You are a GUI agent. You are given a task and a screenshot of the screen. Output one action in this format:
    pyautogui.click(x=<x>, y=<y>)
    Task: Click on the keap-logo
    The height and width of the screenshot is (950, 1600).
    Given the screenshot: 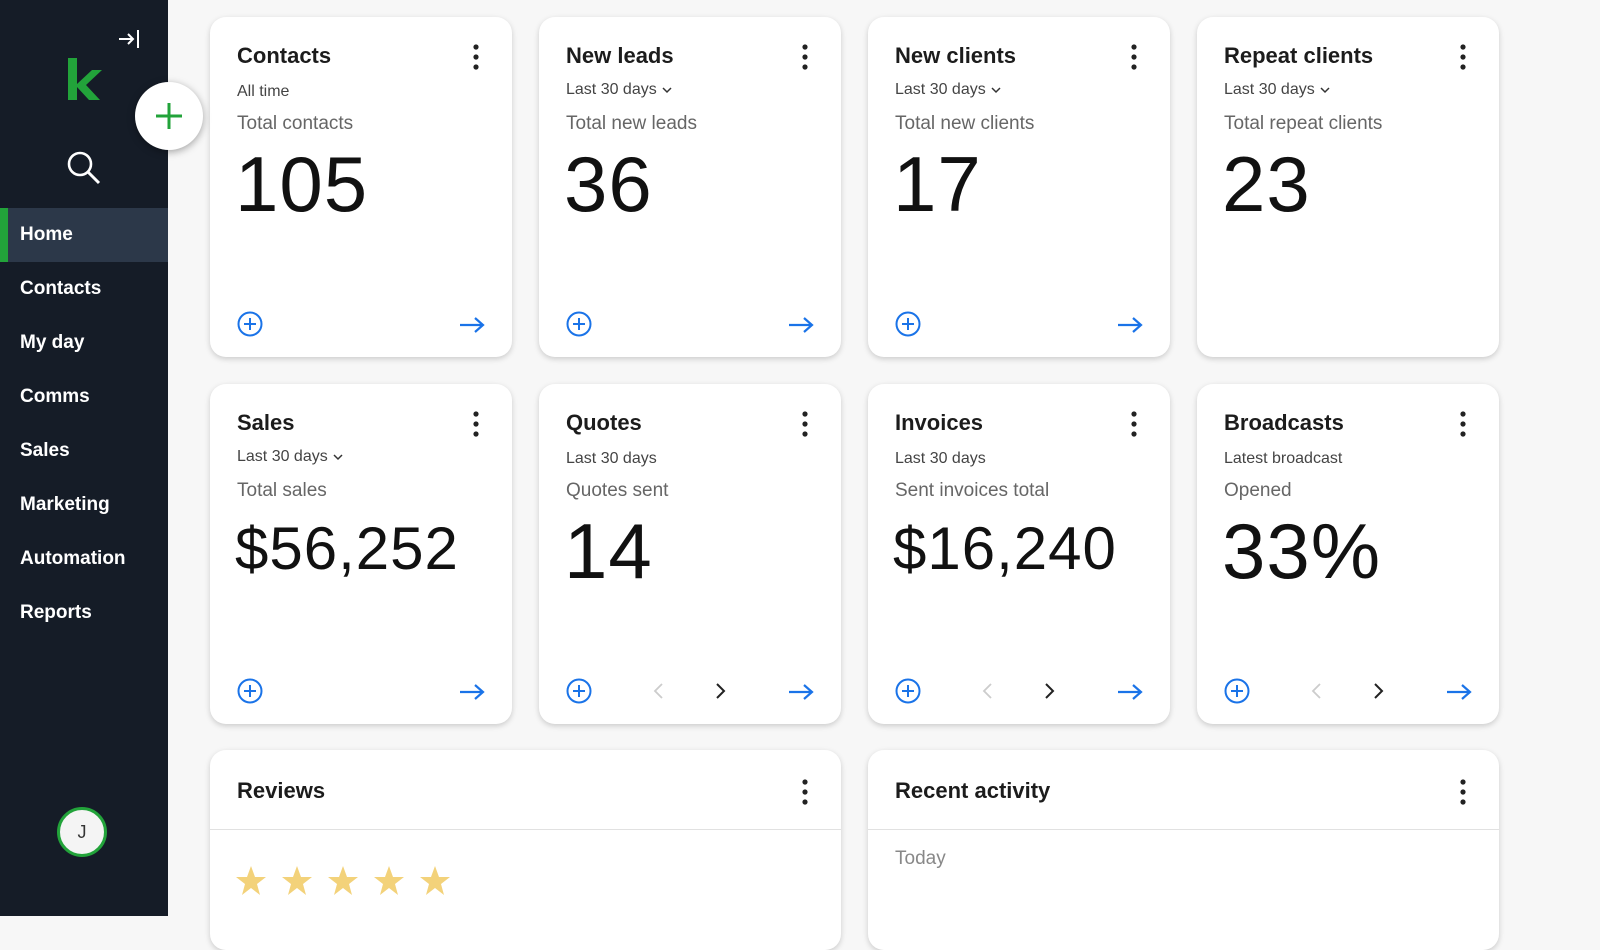 What is the action you would take?
    pyautogui.click(x=84, y=79)
    